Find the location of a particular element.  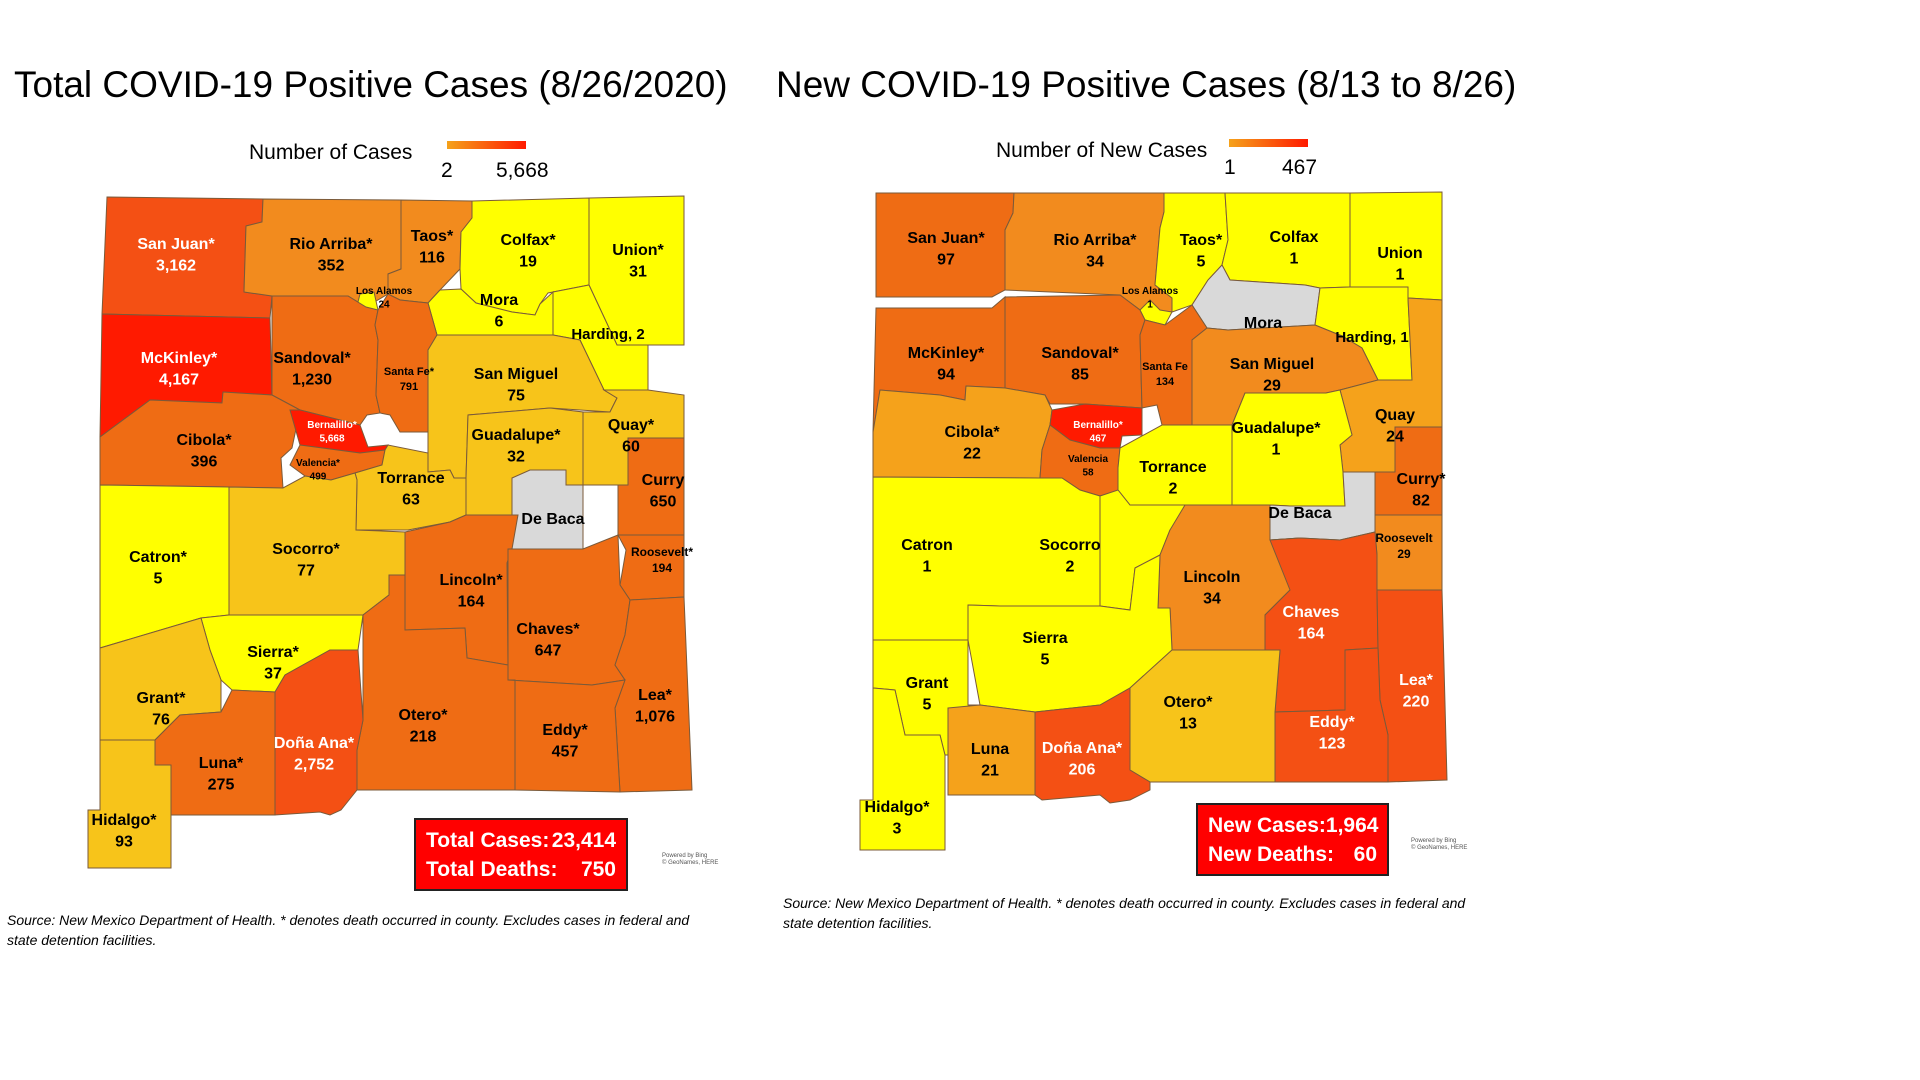

county-label-quay: Quay* is located at coordinates (631, 425).